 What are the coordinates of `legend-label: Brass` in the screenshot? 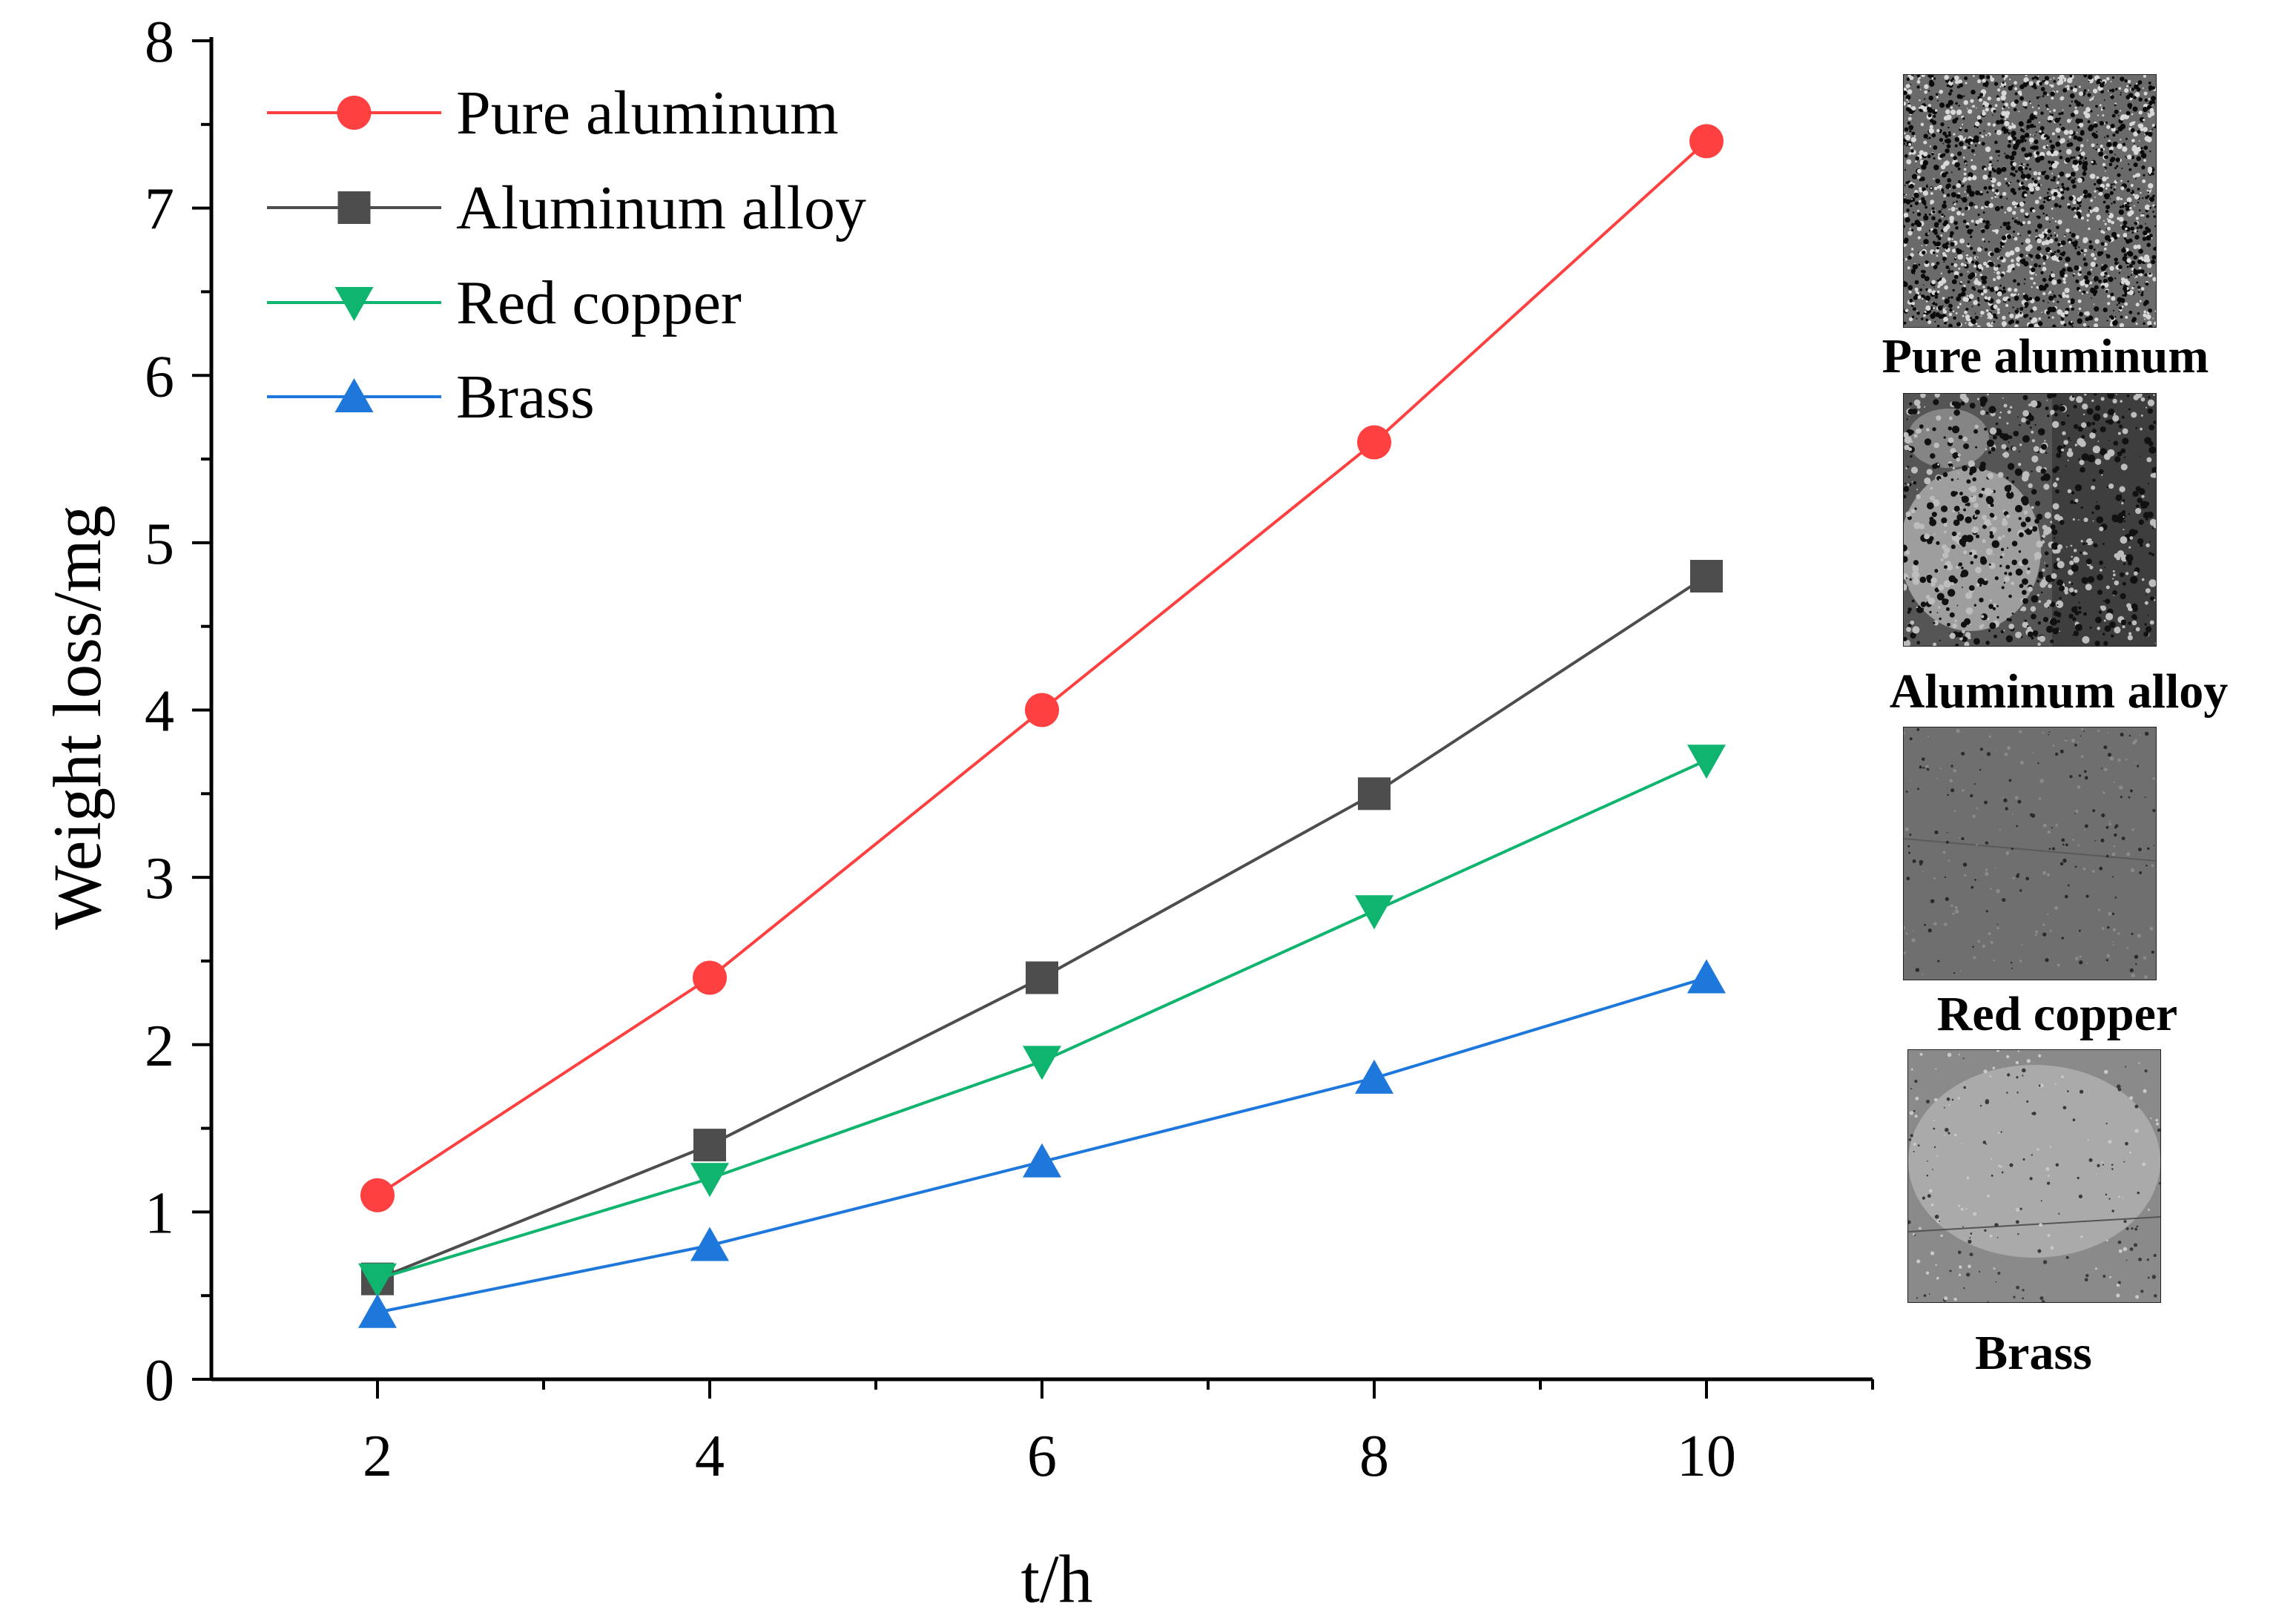 It's located at (525, 398).